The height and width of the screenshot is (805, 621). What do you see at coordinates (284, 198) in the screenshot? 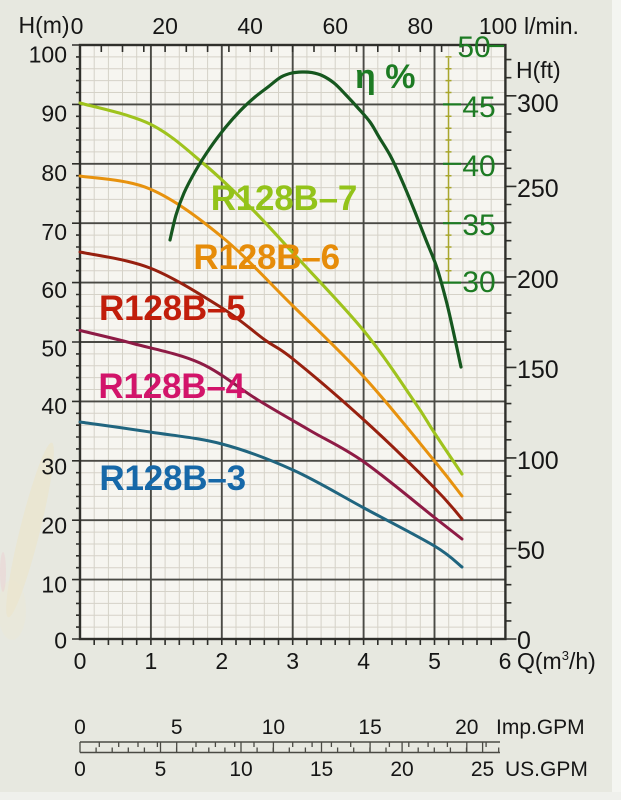
I see `svg-text: R128B–7` at bounding box center [284, 198].